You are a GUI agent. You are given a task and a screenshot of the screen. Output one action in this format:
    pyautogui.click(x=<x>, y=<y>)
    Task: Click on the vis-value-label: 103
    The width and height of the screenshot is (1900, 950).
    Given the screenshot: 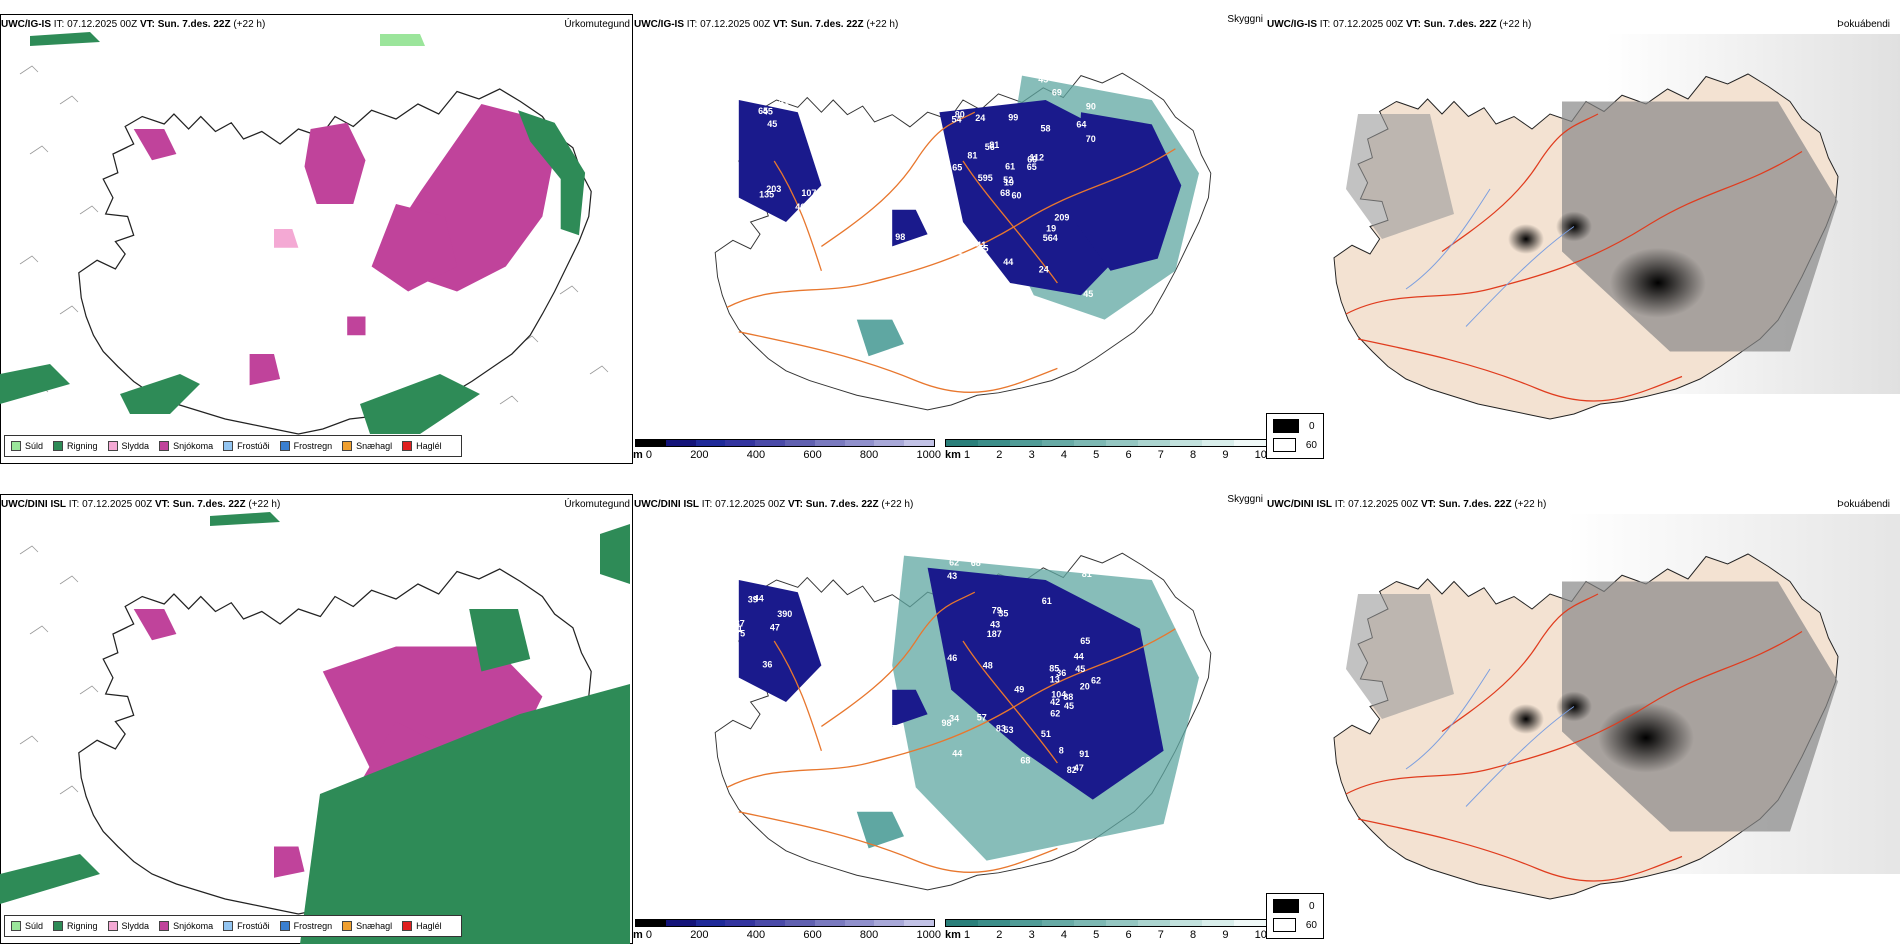 What is the action you would take?
    pyautogui.click(x=953, y=283)
    